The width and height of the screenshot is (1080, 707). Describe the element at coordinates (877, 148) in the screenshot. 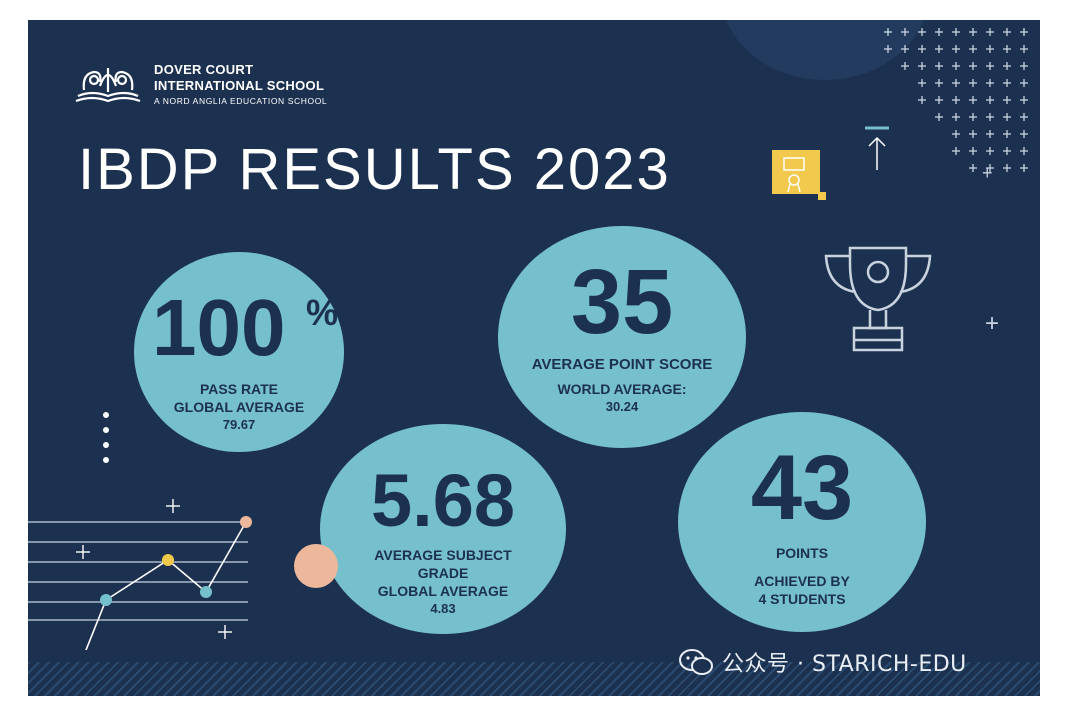

I see `arrow-up-icon` at that location.